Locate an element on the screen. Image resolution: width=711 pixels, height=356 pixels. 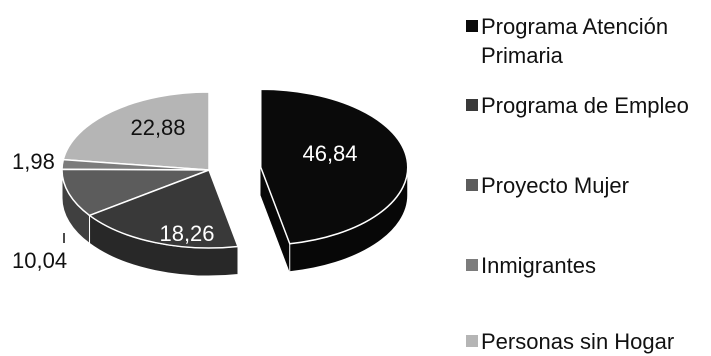
legend-swatch-atencion-primaria is located at coordinates (472, 26).